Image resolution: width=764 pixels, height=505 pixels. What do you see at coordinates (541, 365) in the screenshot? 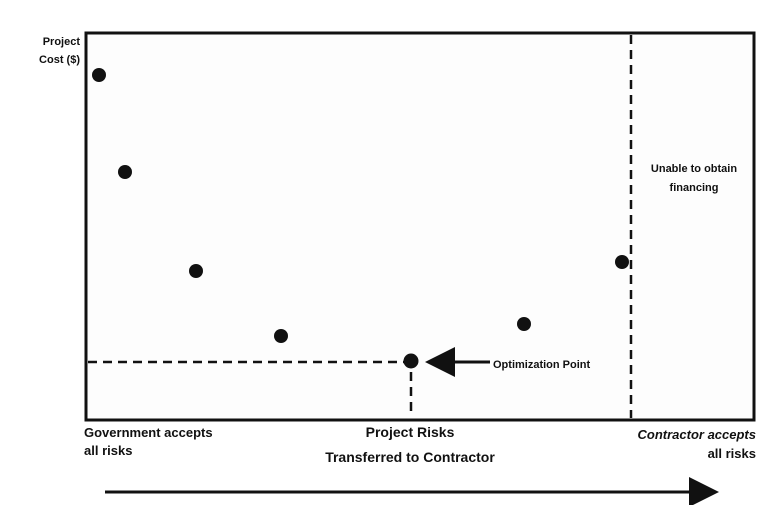
I see `annotation: Optimization Point` at bounding box center [541, 365].